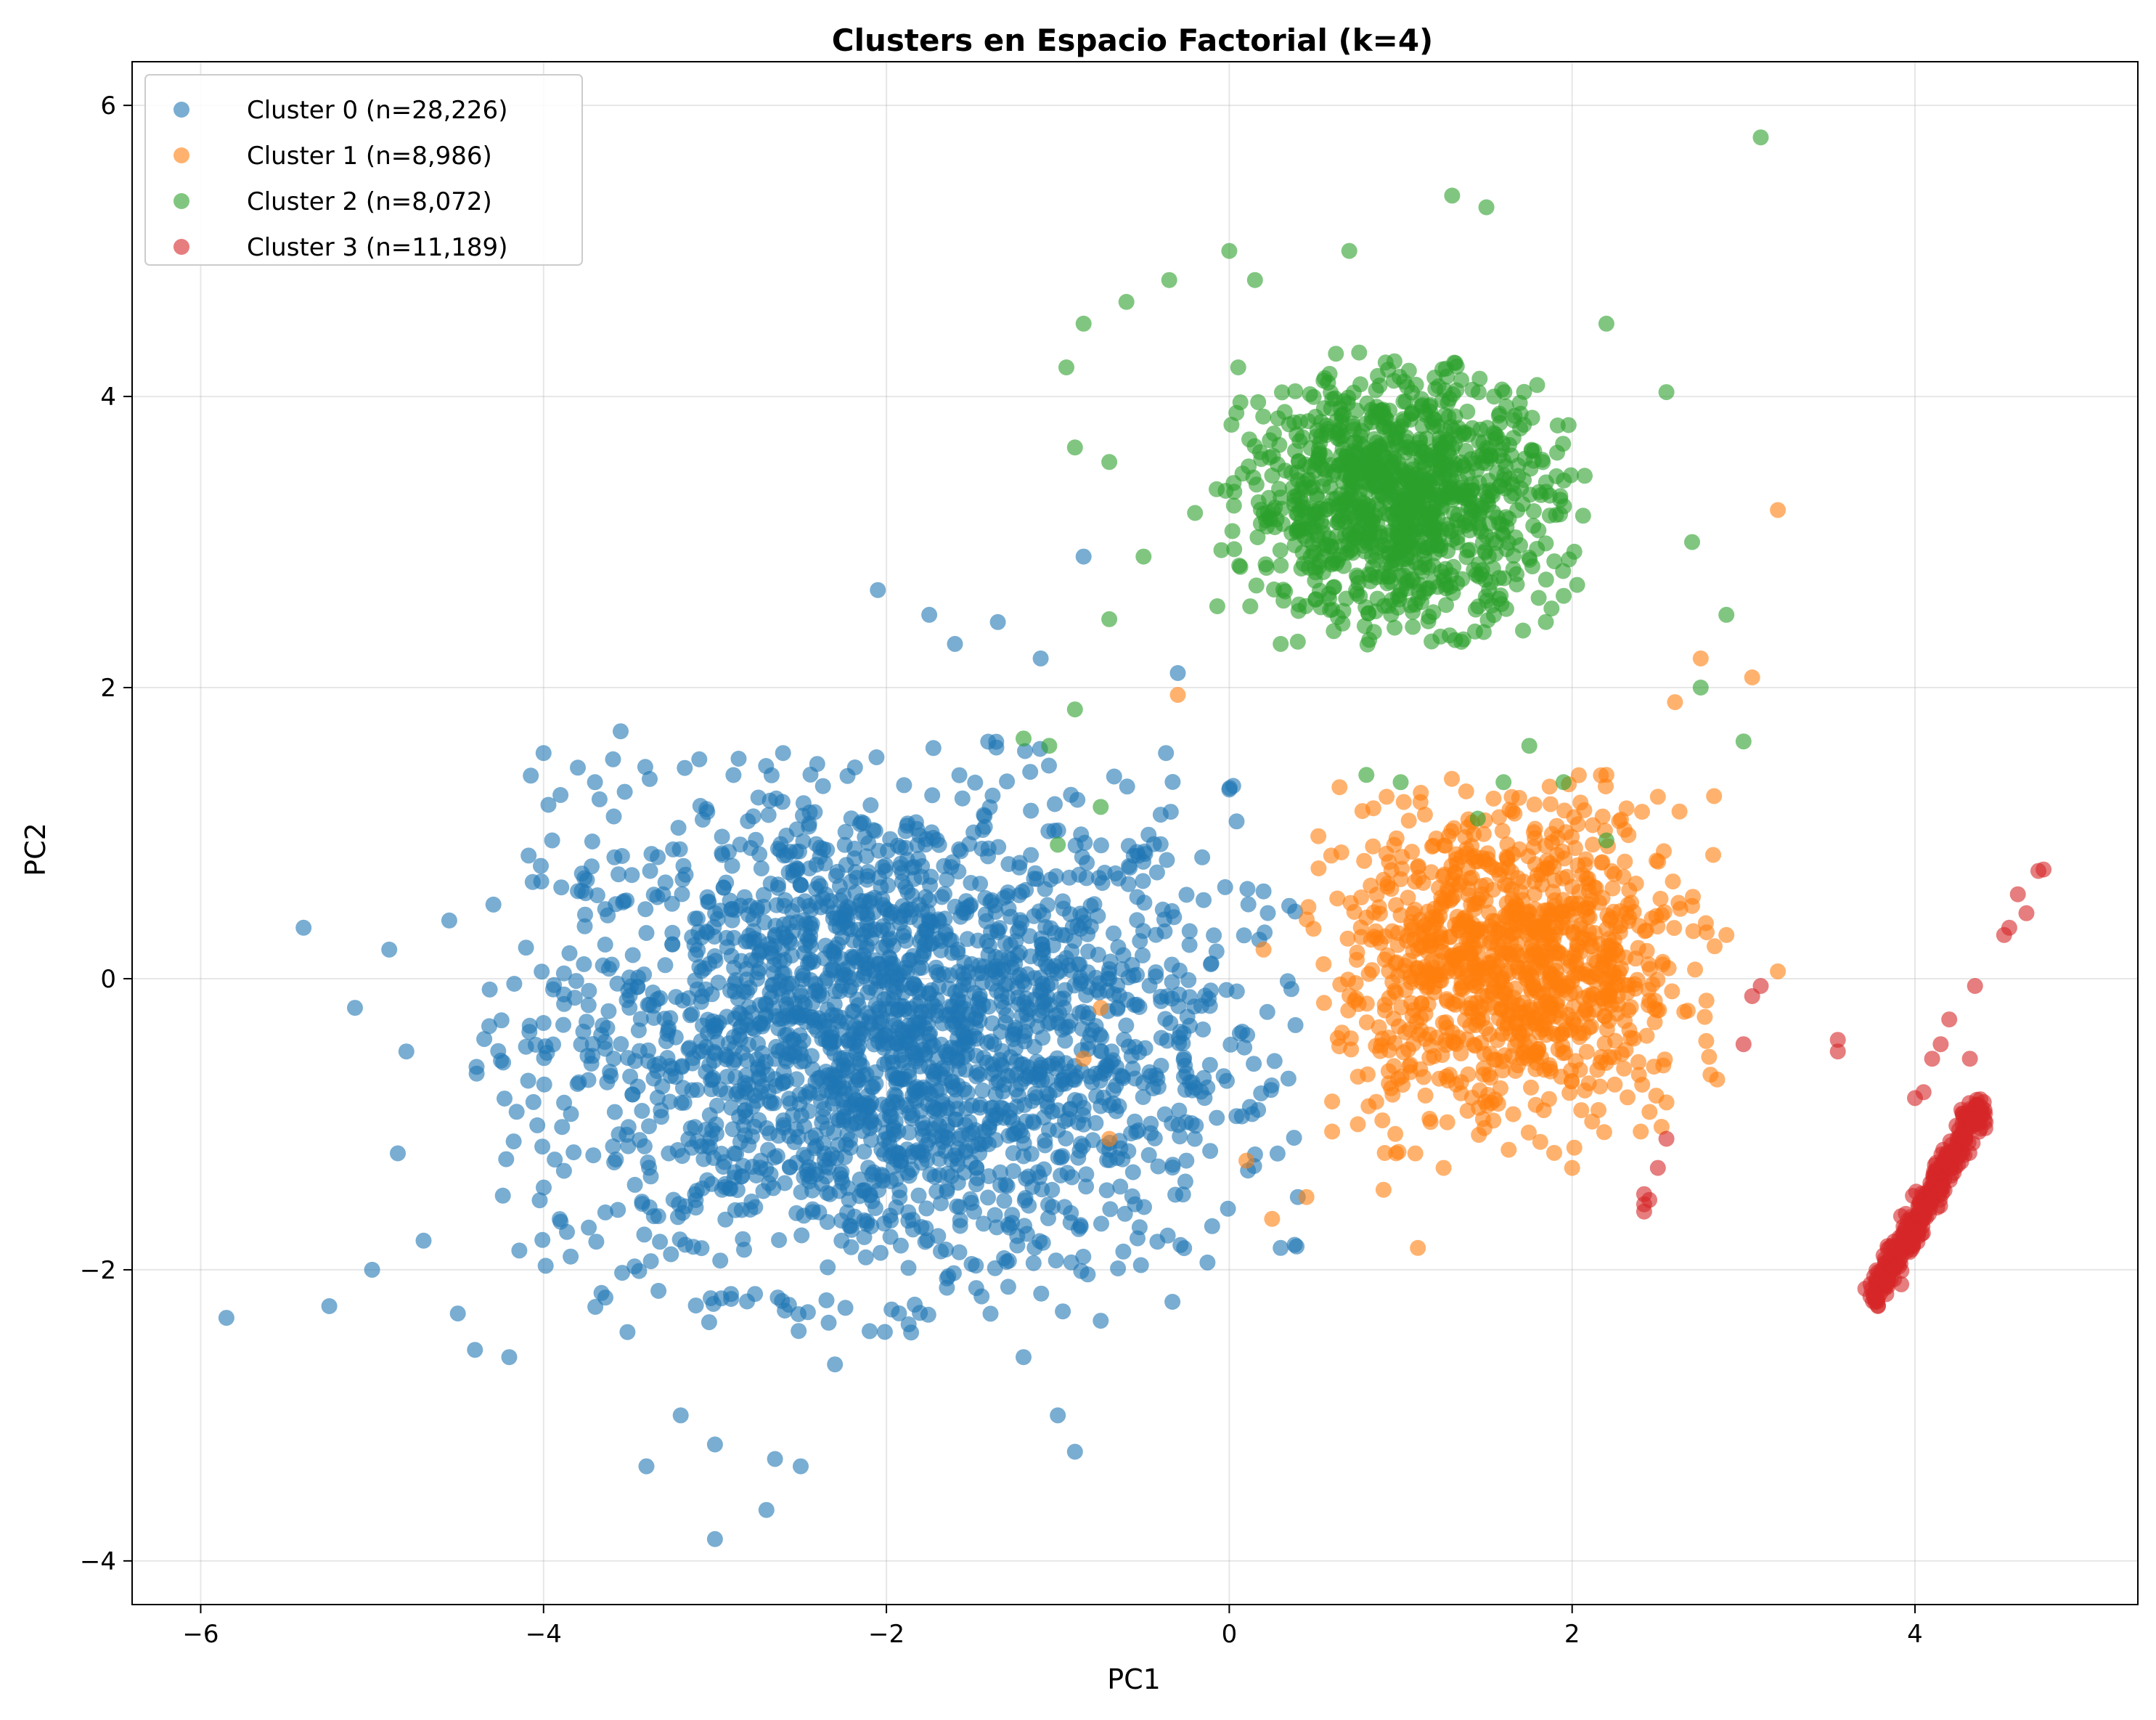 The width and height of the screenshot is (2156, 1720). What do you see at coordinates (108, 979) in the screenshot?
I see `y-tick-label: 0` at bounding box center [108, 979].